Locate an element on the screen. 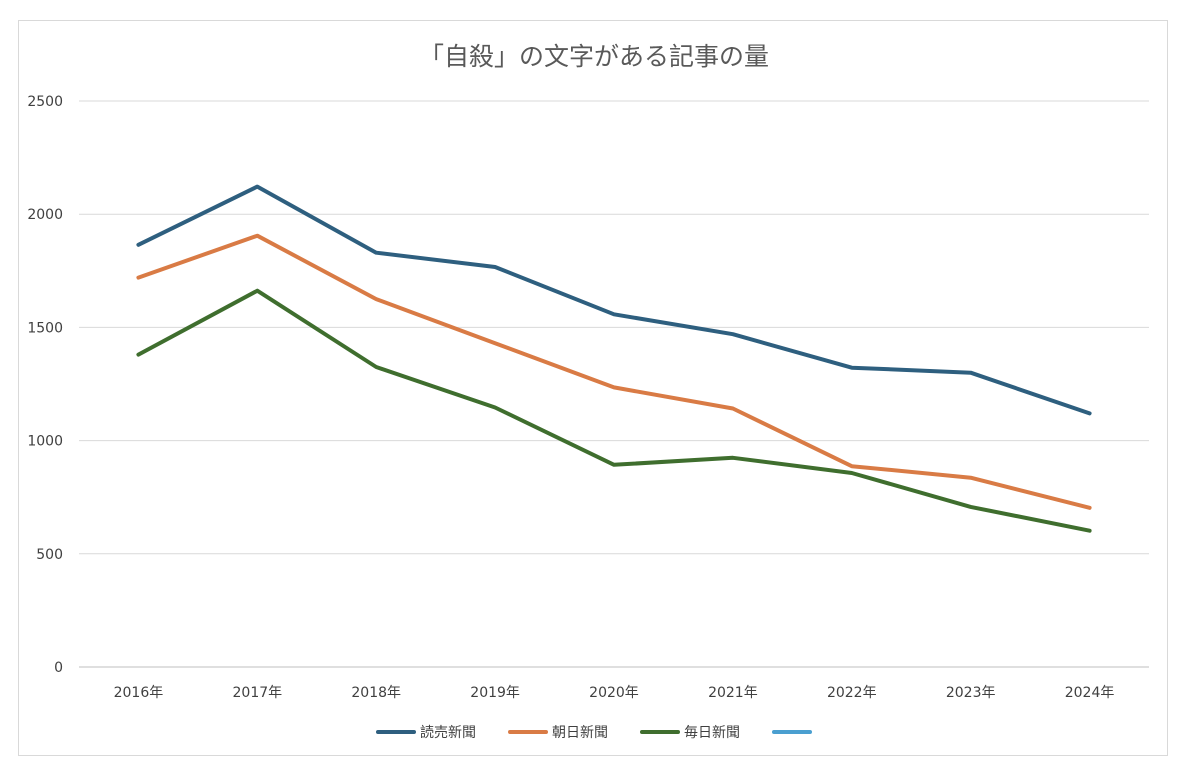 The height and width of the screenshot is (777, 1200). legend-label: 毎日新聞 is located at coordinates (712, 733).